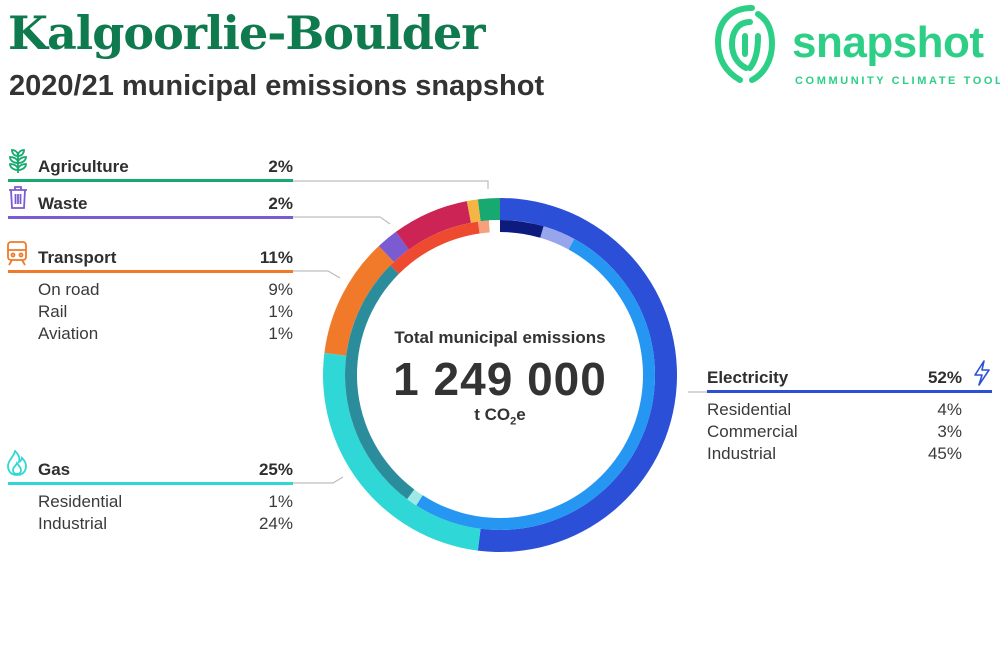  I want to click on total-unit: t CO2e, so click(500, 416).